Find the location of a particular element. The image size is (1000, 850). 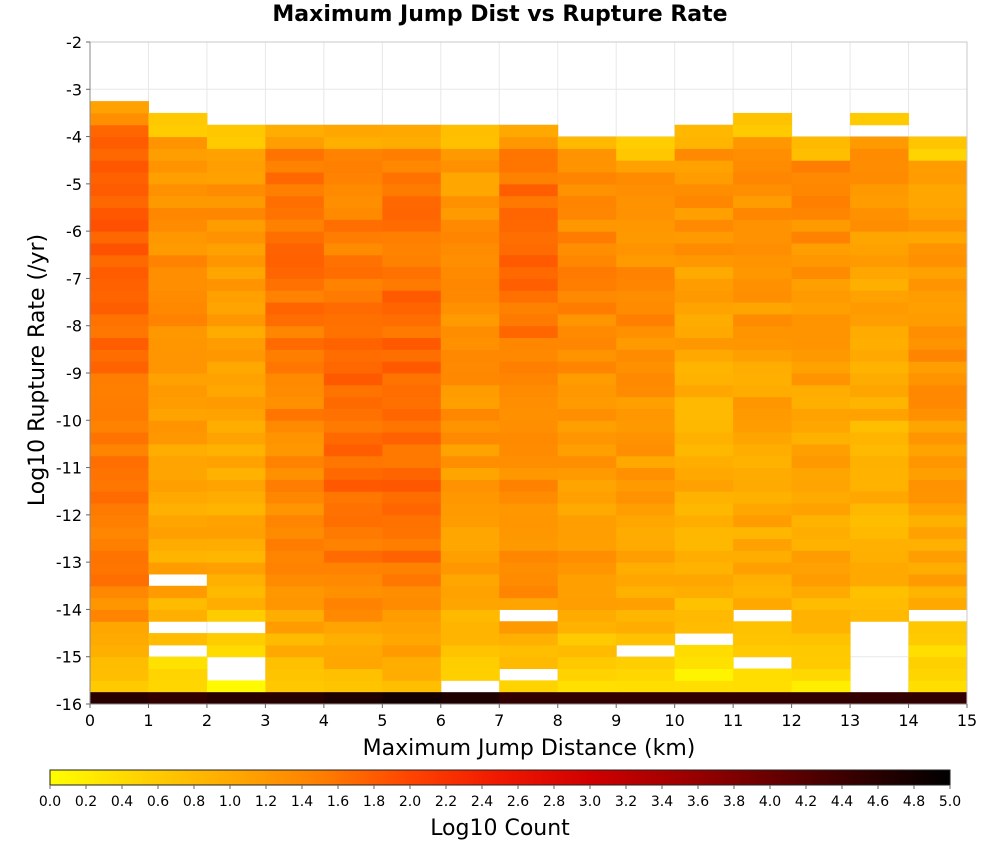

colorbar-tick-label: 5.0 is located at coordinates (950, 802).